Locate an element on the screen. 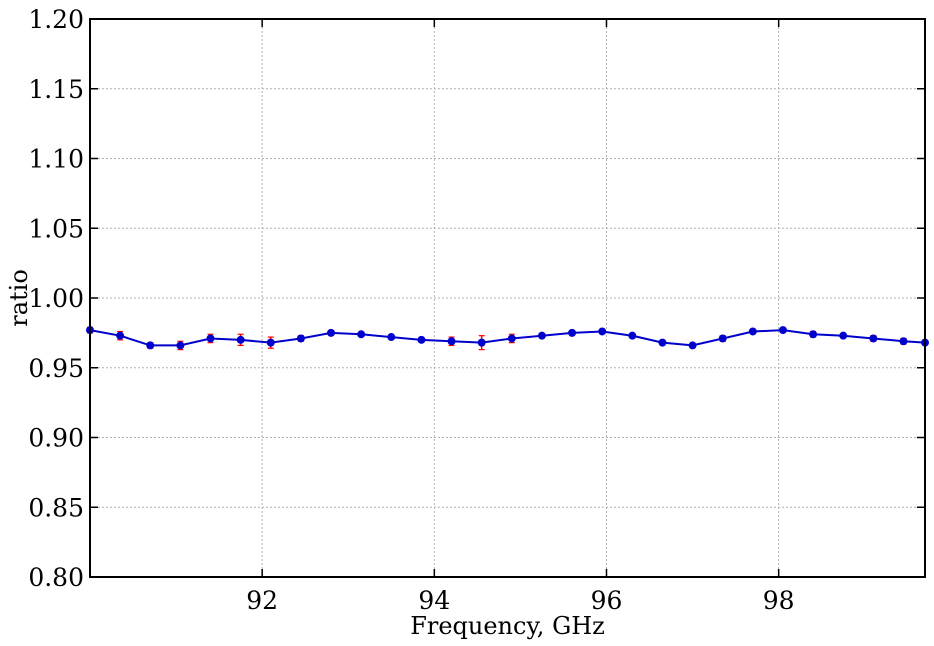 This screenshot has width=934, height=646. x-tick-label: 92 is located at coordinates (262, 600).